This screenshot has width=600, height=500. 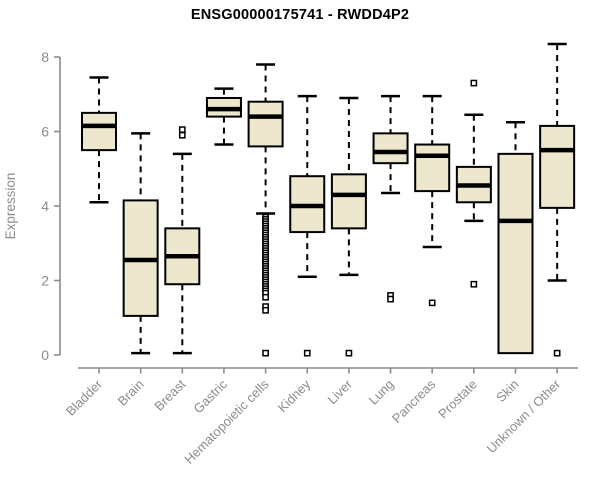 I want to click on x-tick-label-gastric: Gastric, so click(x=210, y=396).